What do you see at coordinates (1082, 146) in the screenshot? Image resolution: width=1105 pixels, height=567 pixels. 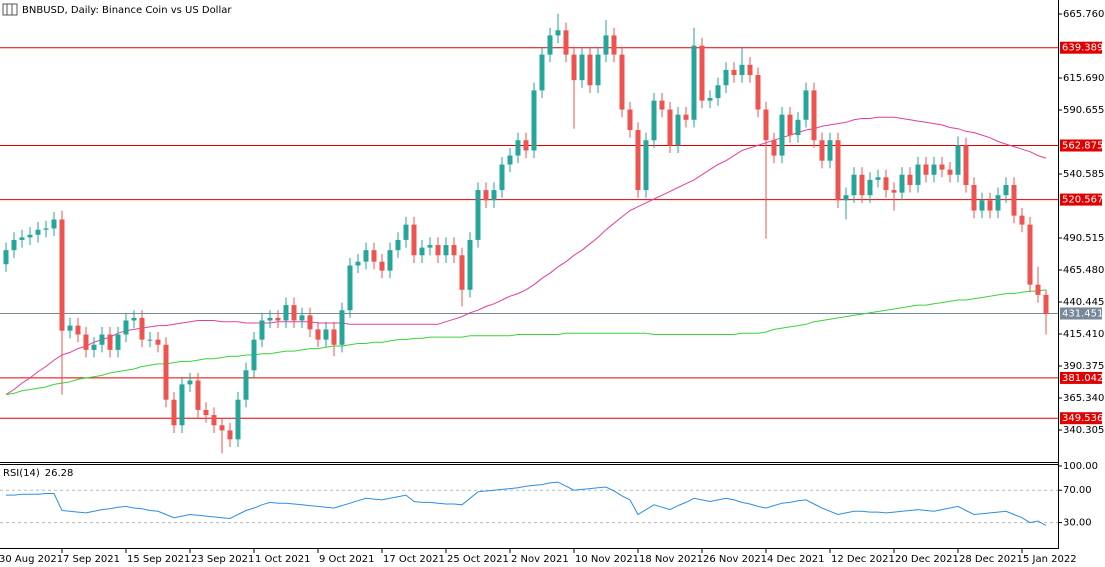 I see `price-tag-label: 562.875` at bounding box center [1082, 146].